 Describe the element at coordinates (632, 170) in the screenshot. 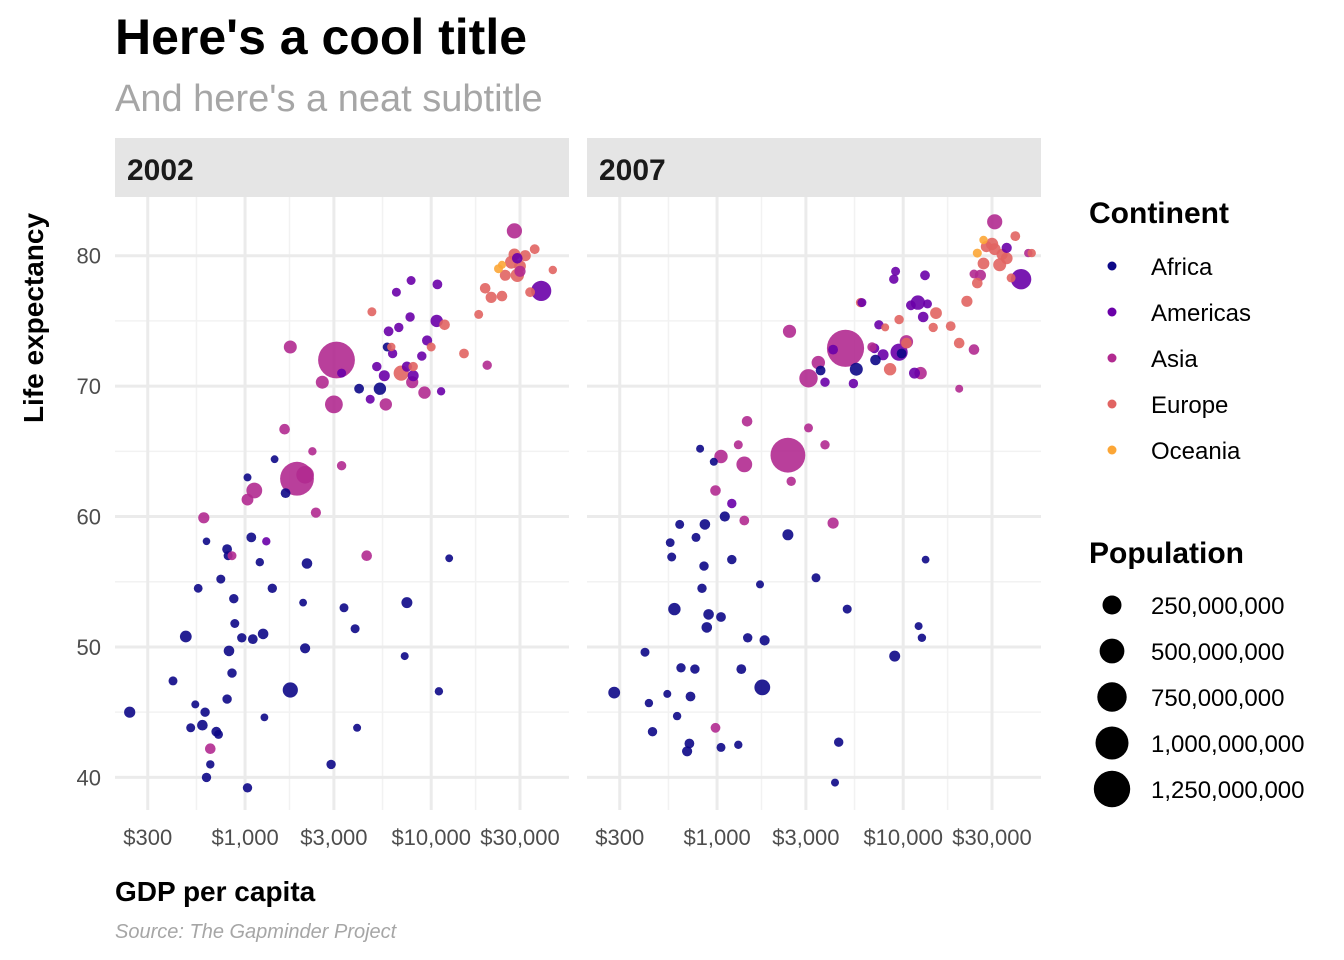

I see `facet-strip-label: 2007` at that location.